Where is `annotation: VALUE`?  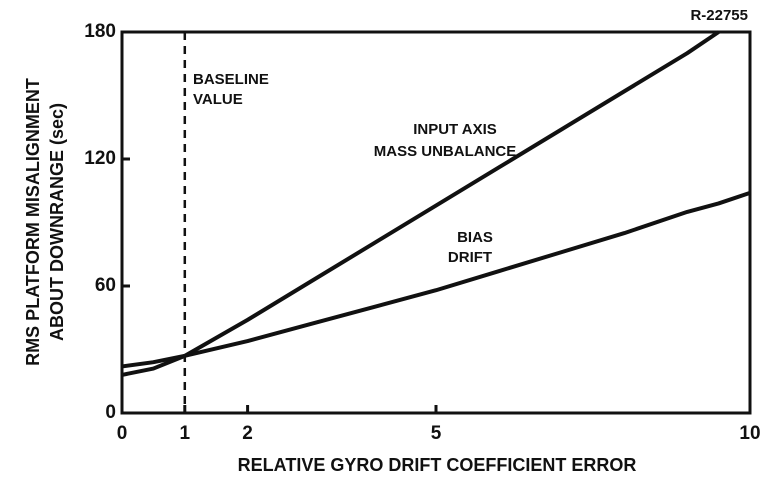 annotation: VALUE is located at coordinates (218, 99).